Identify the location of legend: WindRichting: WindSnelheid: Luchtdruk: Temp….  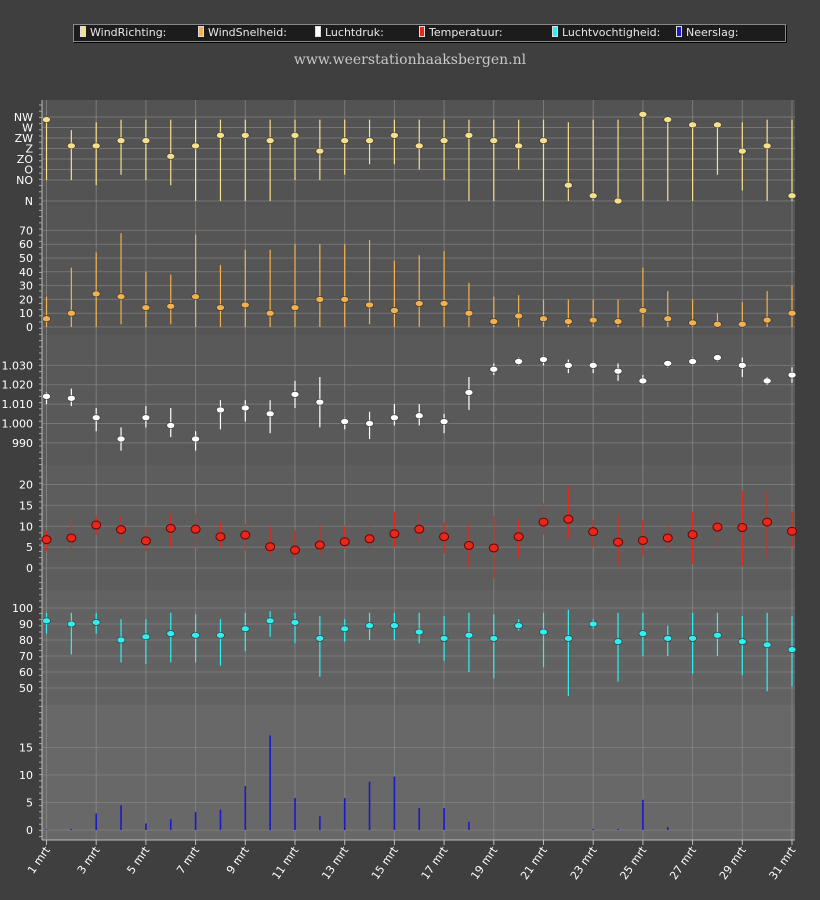
(429, 33).